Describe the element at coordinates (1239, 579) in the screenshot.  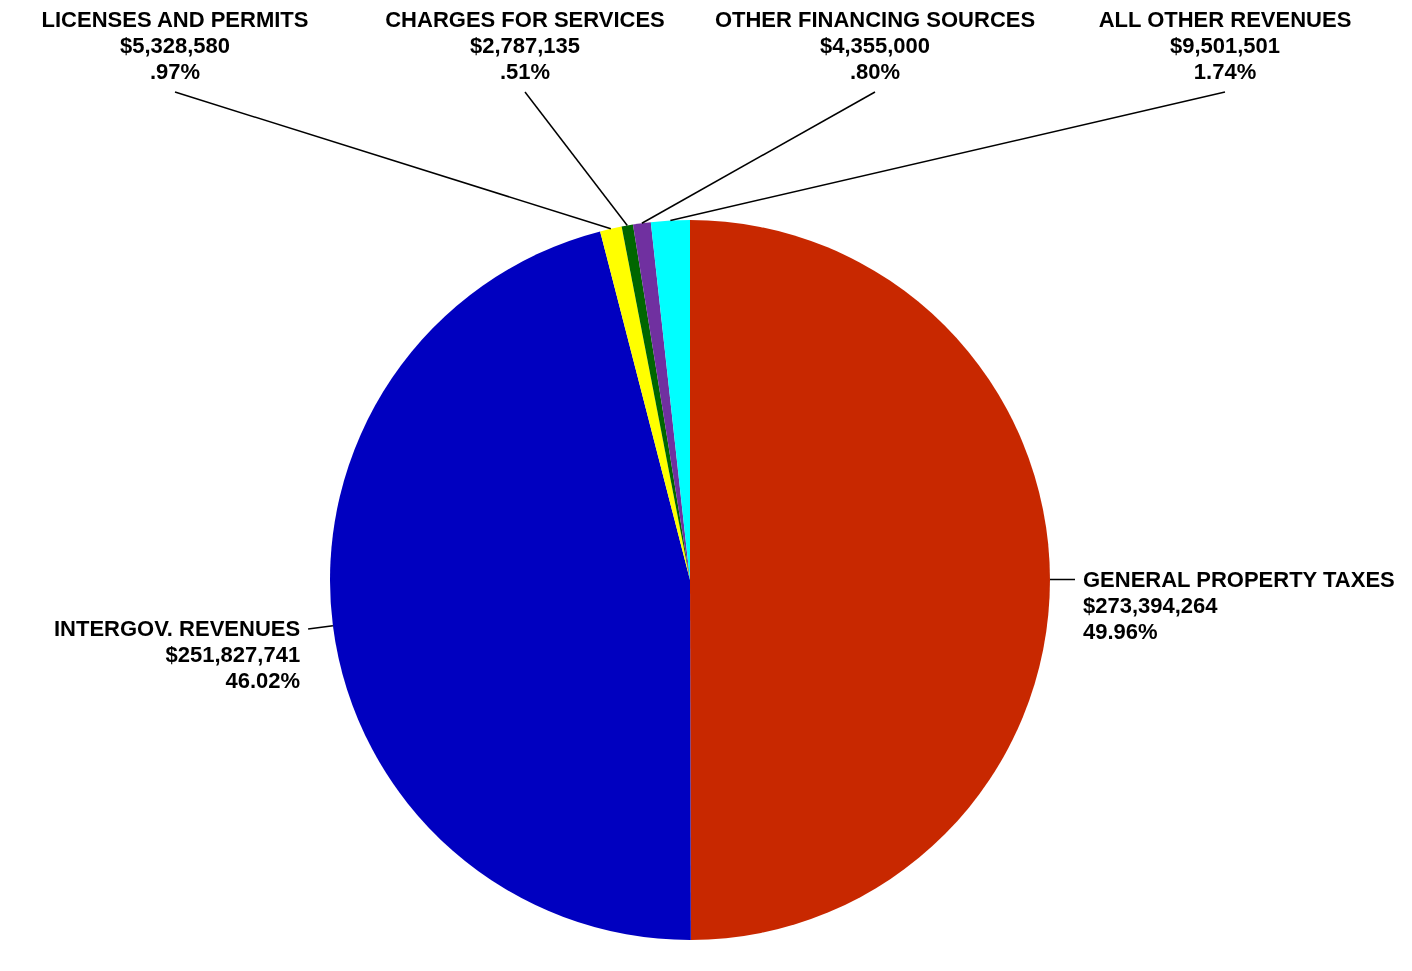
I see `slice-label: GENERAL PROPERTY TAXES` at that location.